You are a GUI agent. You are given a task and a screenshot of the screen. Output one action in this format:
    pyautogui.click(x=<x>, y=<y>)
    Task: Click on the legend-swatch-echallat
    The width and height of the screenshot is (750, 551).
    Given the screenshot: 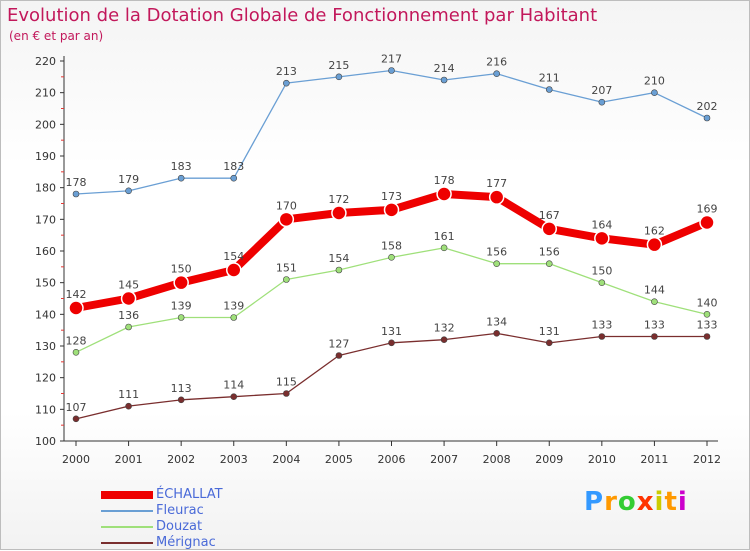 What is the action you would take?
    pyautogui.click(x=127, y=495)
    